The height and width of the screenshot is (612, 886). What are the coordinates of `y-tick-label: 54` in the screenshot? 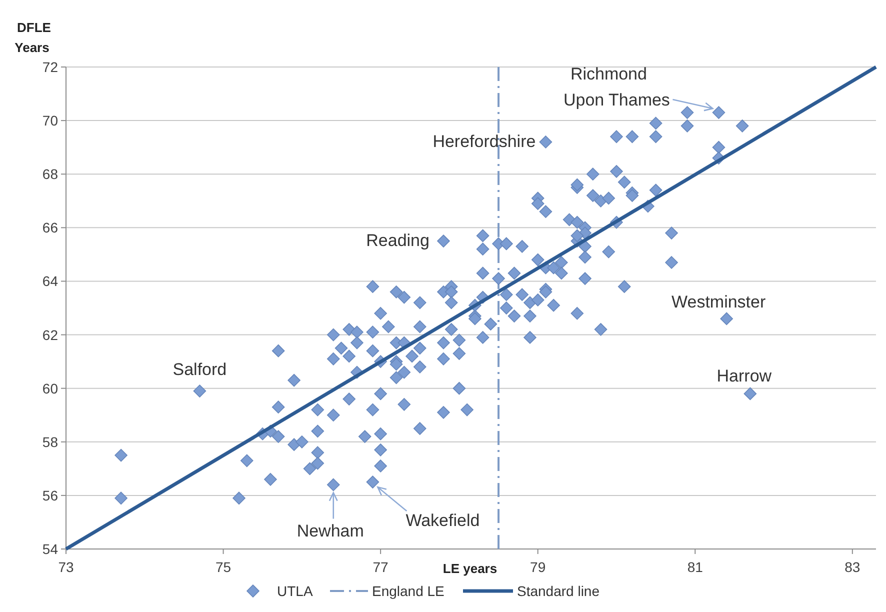 It's located at (50, 549).